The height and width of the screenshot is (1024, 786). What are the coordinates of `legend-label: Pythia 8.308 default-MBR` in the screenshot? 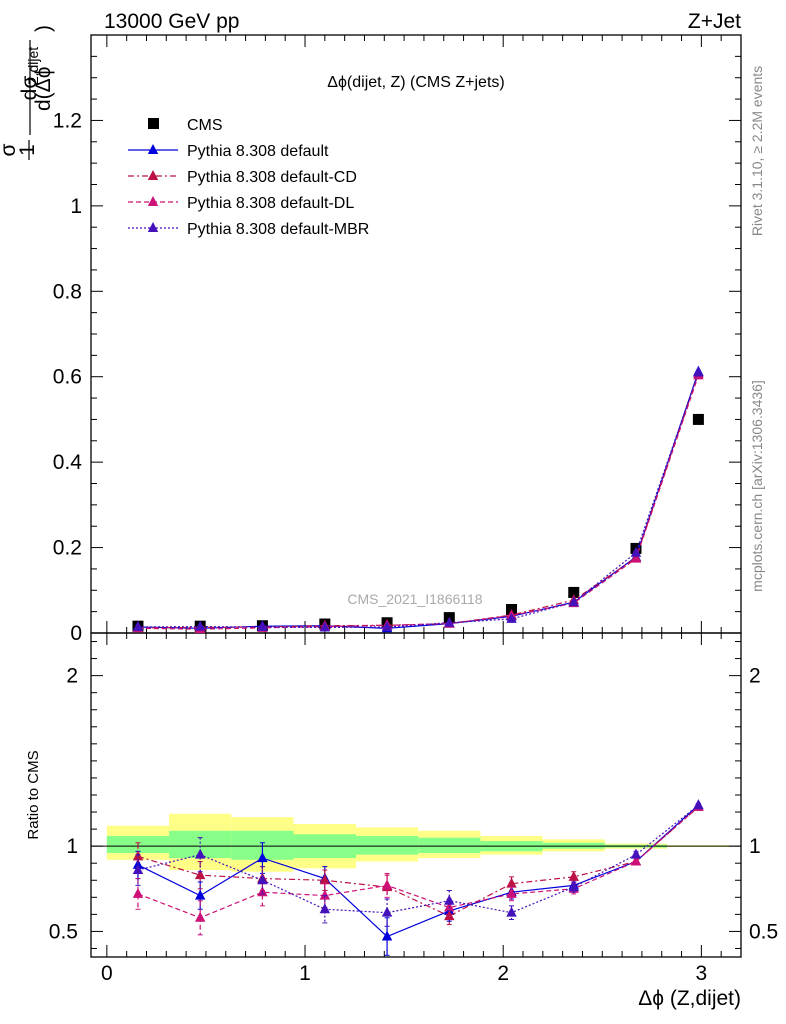 It's located at (278, 229).